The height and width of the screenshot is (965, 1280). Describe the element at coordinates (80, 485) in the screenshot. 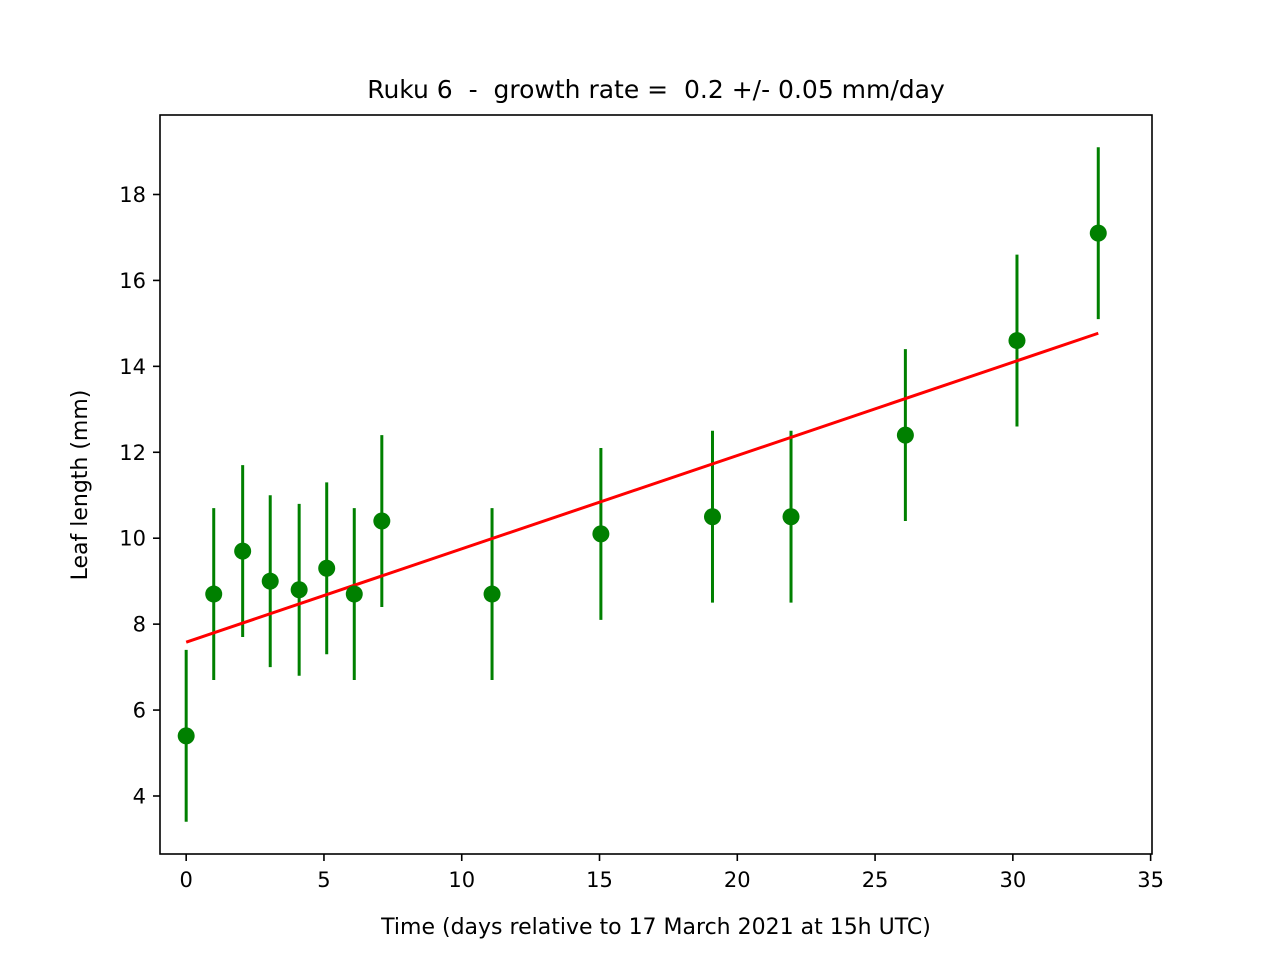

I see `y-axis-label: Leaf length (mm)` at that location.